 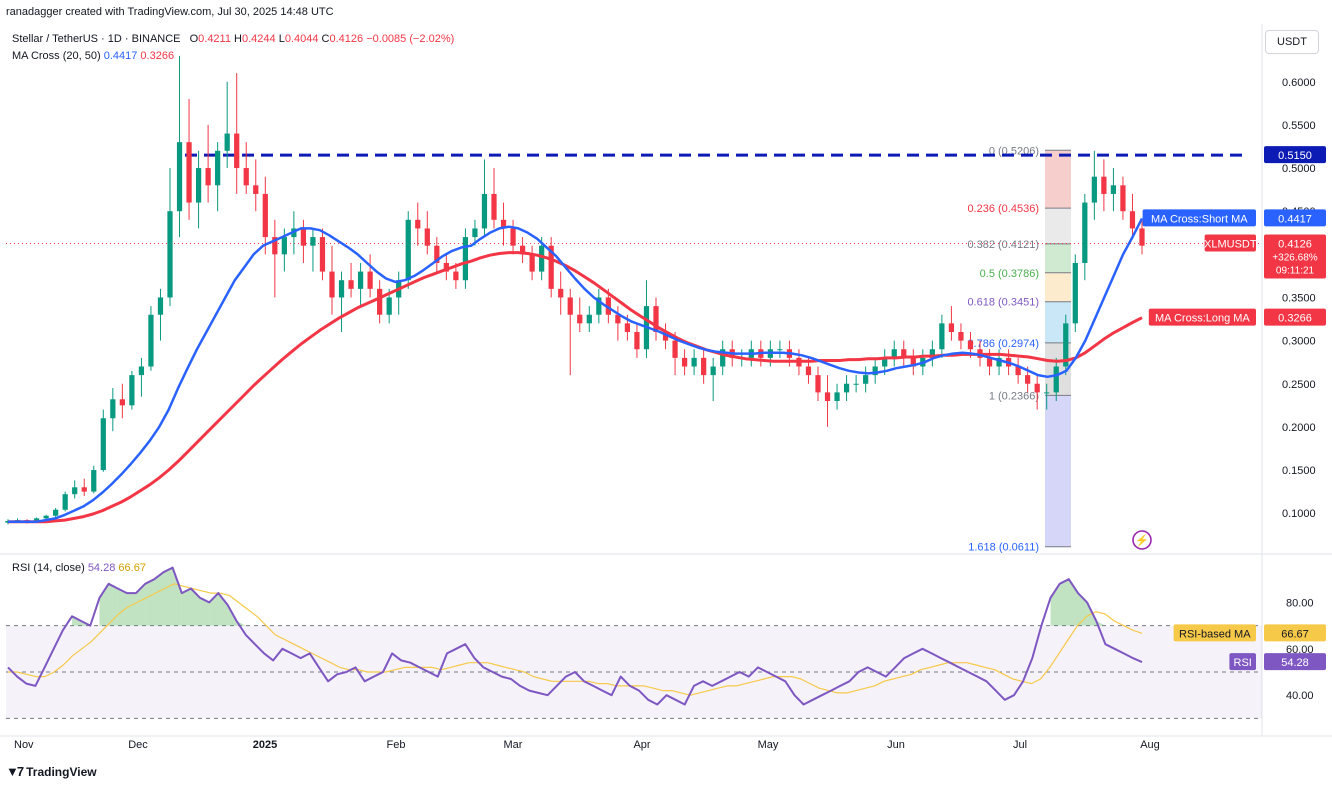 What do you see at coordinates (132, 568) in the screenshot?
I see `rsi-ma-value: 66.67` at bounding box center [132, 568].